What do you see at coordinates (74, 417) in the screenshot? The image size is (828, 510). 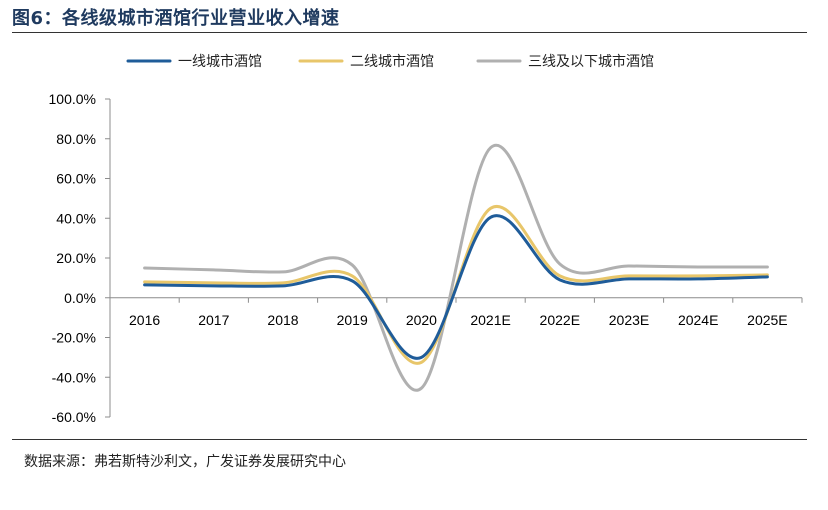 I see `y-tick-label: -60.0%` at bounding box center [74, 417].